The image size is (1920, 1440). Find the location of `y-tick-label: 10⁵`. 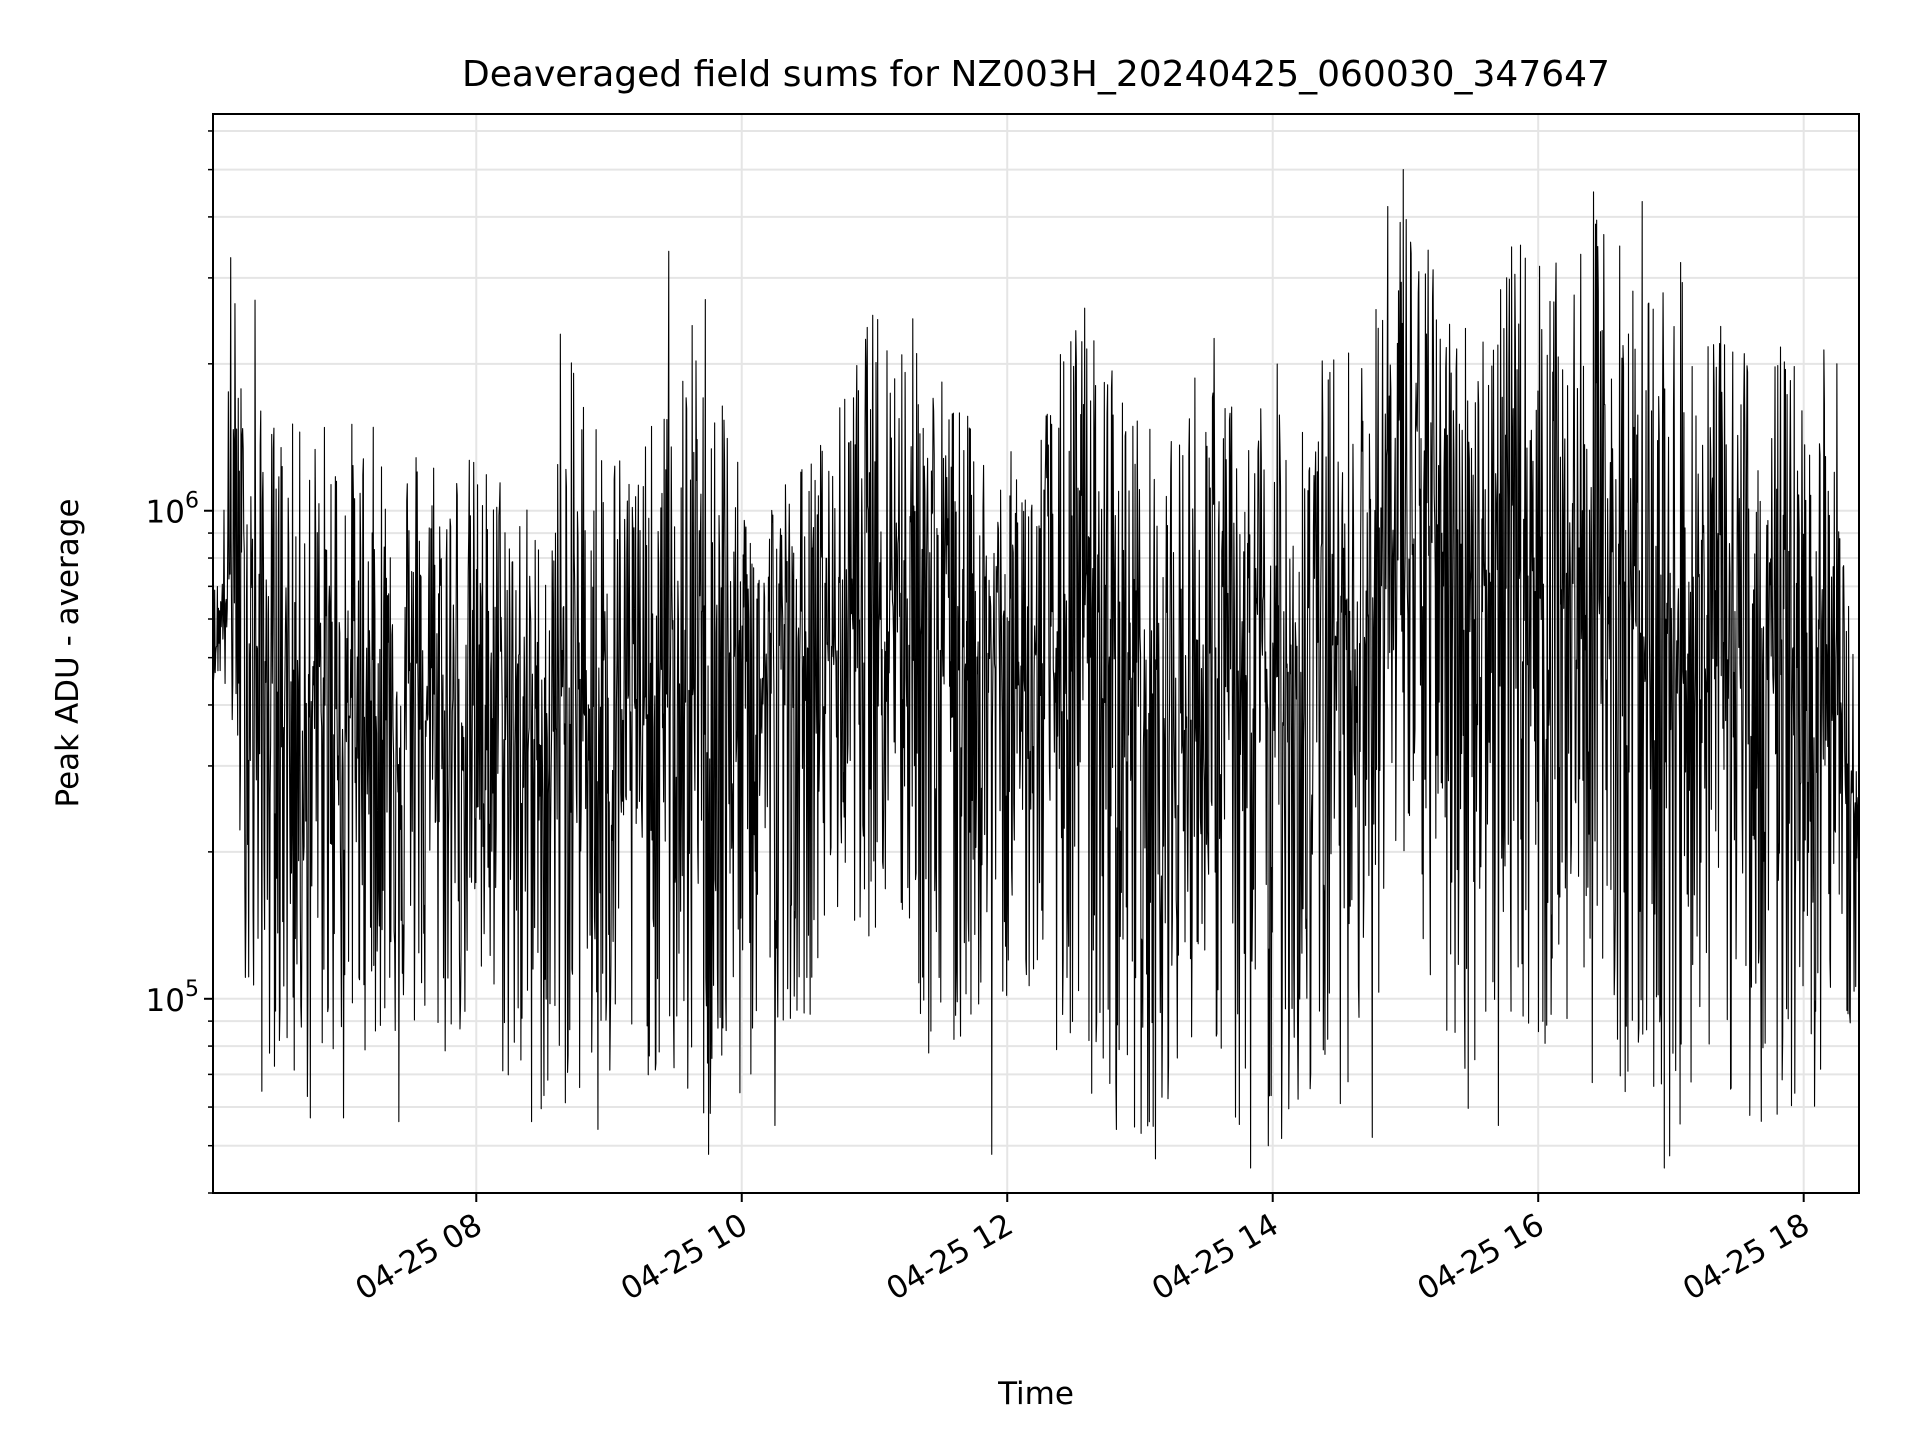

y-tick-label: 10⁵ is located at coordinates (172, 998).